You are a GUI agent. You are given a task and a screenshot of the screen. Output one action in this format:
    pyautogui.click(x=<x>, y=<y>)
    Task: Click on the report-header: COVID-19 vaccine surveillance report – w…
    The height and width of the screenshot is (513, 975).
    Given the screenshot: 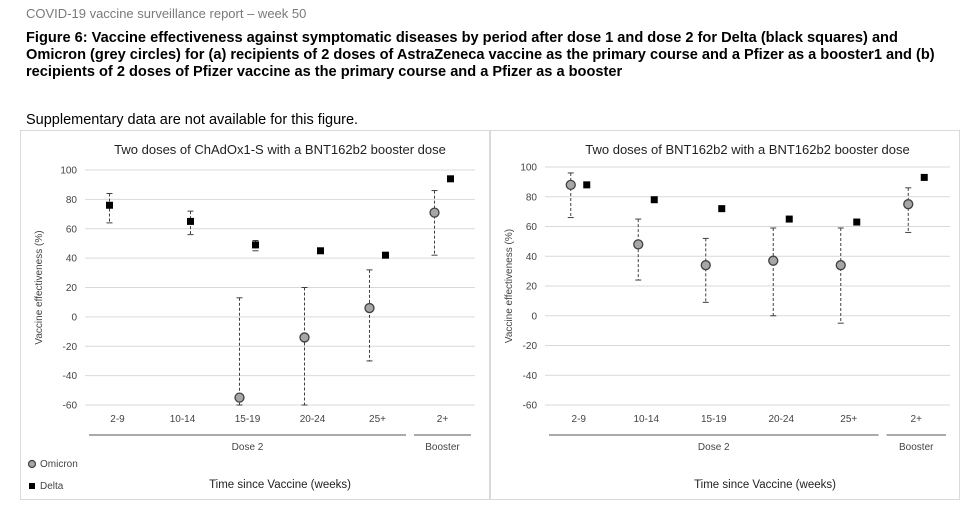 What is the action you would take?
    pyautogui.click(x=166, y=13)
    